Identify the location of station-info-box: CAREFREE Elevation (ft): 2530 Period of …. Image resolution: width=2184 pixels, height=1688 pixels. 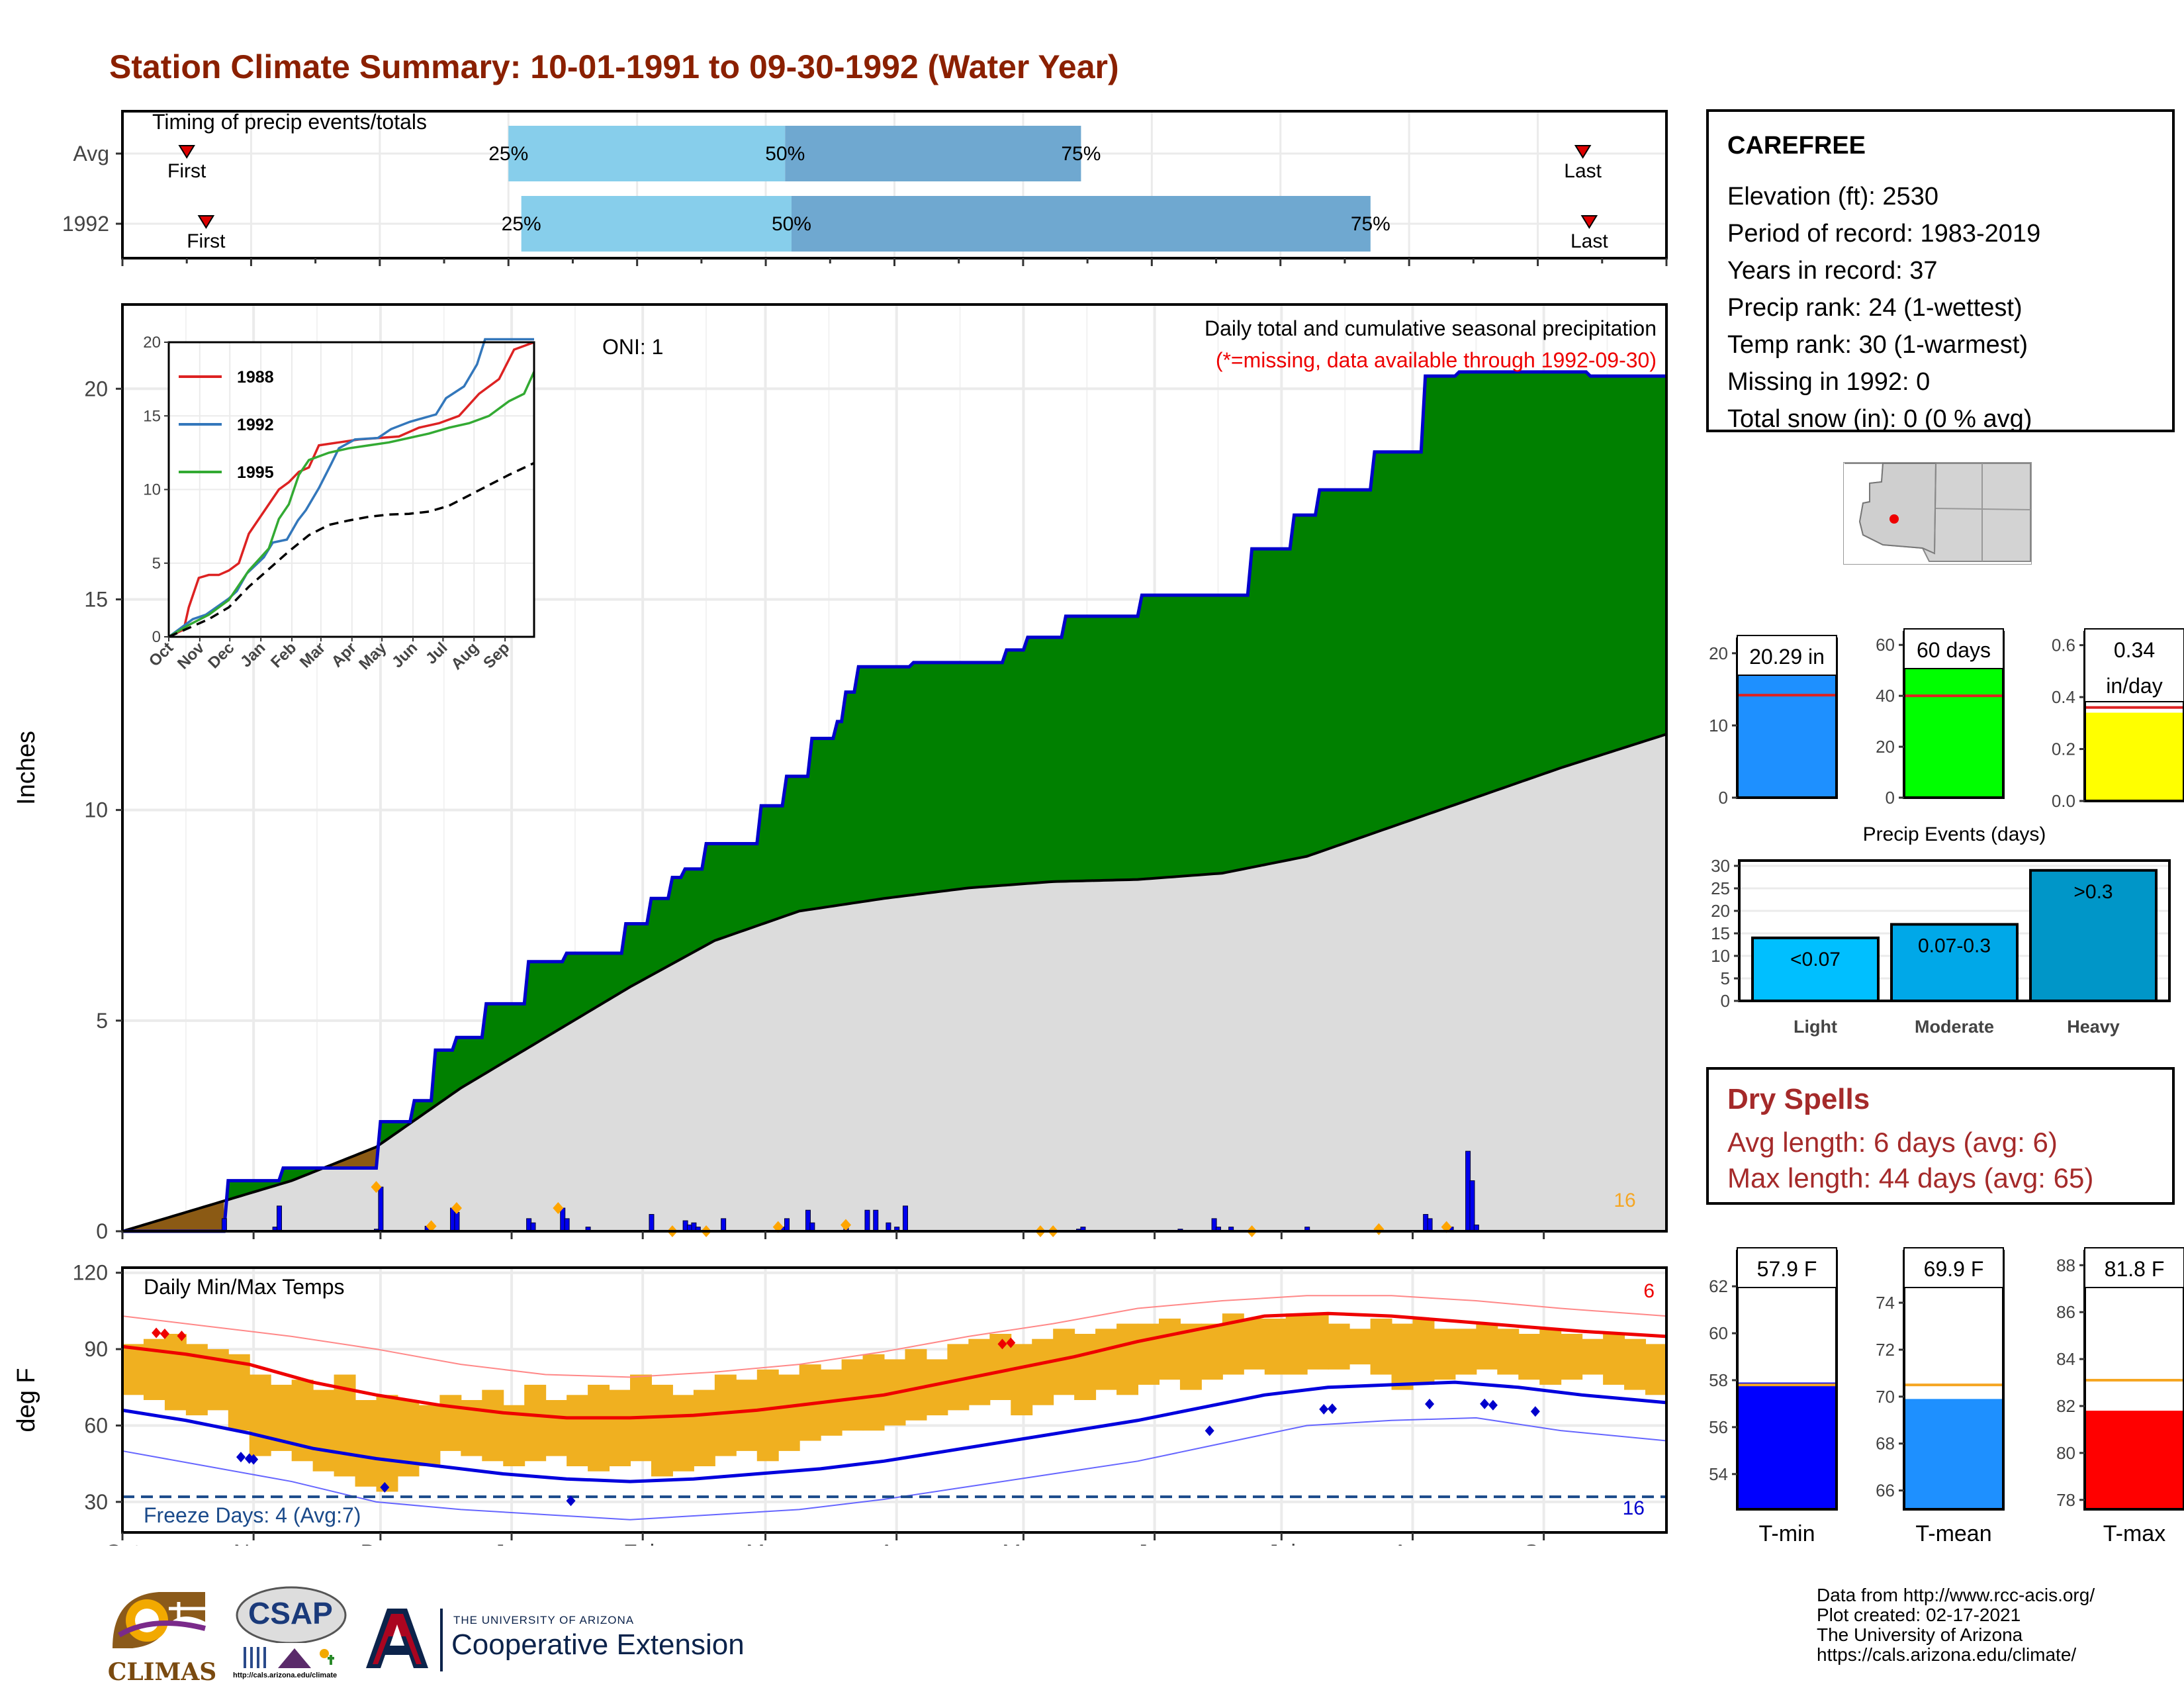
(1940, 271).